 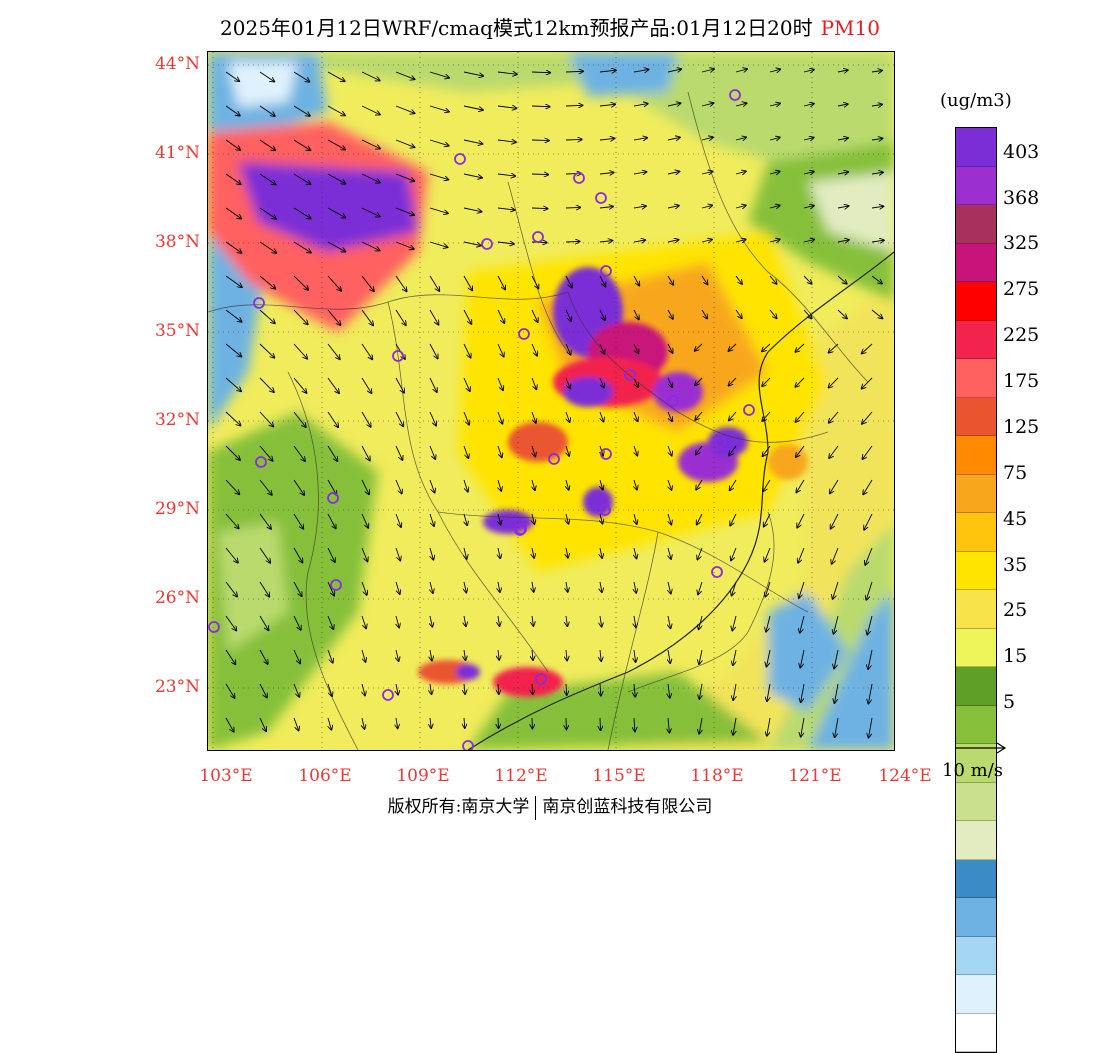 I want to click on lon-label-106: 106°E, so click(x=324, y=776).